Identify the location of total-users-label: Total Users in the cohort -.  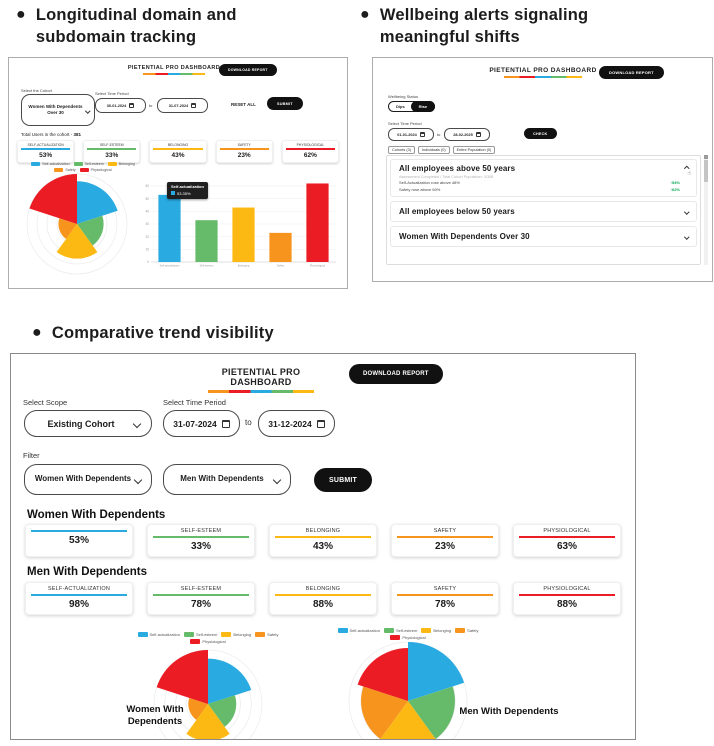
(47, 134).